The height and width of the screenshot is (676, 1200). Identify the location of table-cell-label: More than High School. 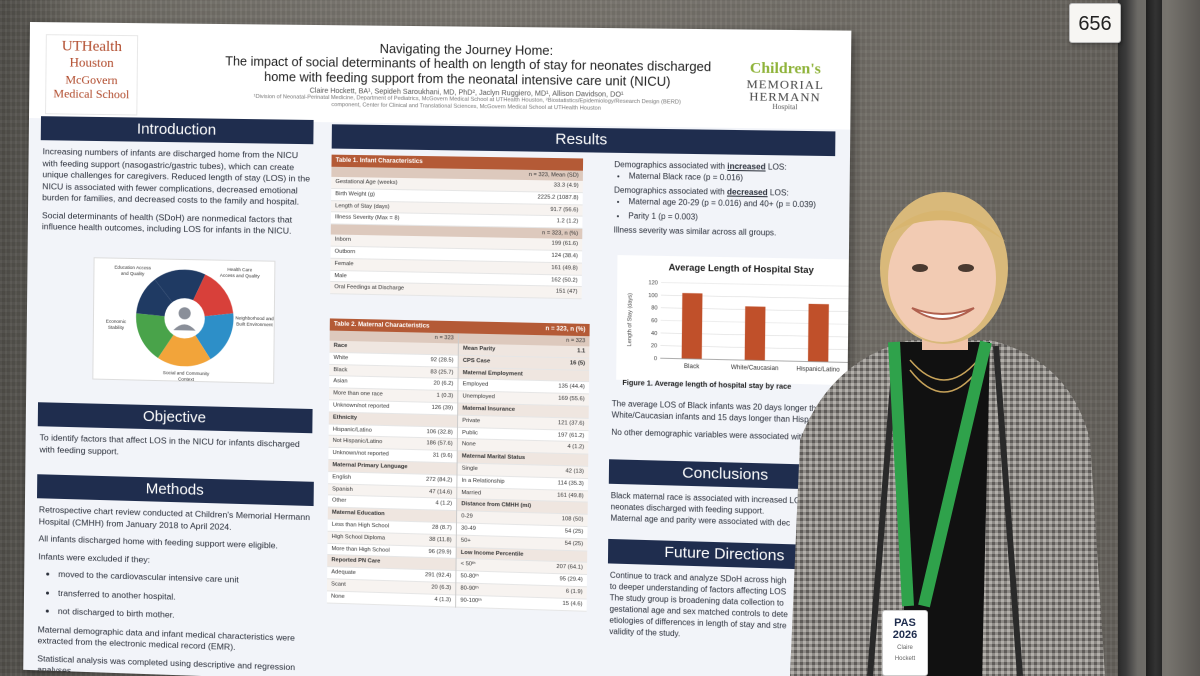
(360, 550).